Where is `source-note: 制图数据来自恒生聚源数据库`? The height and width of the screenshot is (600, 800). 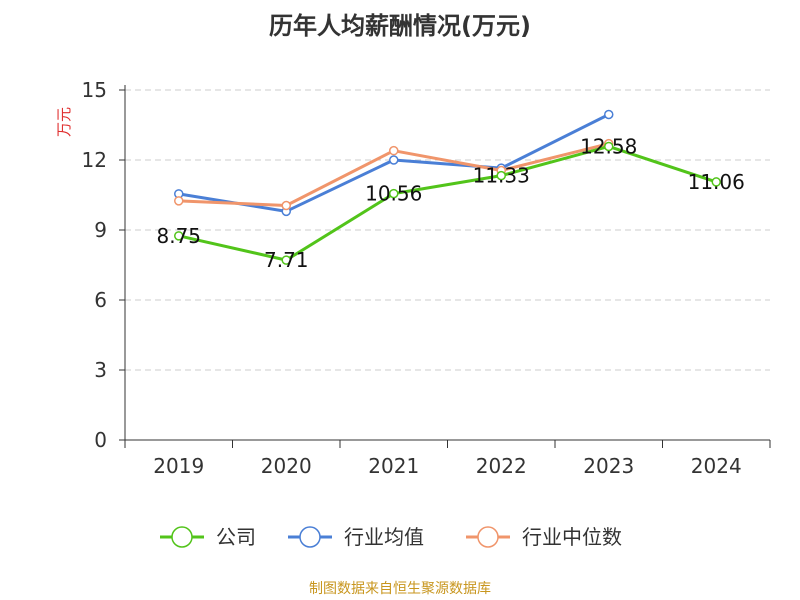 source-note: 制图数据来自恒生聚源数据库 is located at coordinates (400, 589).